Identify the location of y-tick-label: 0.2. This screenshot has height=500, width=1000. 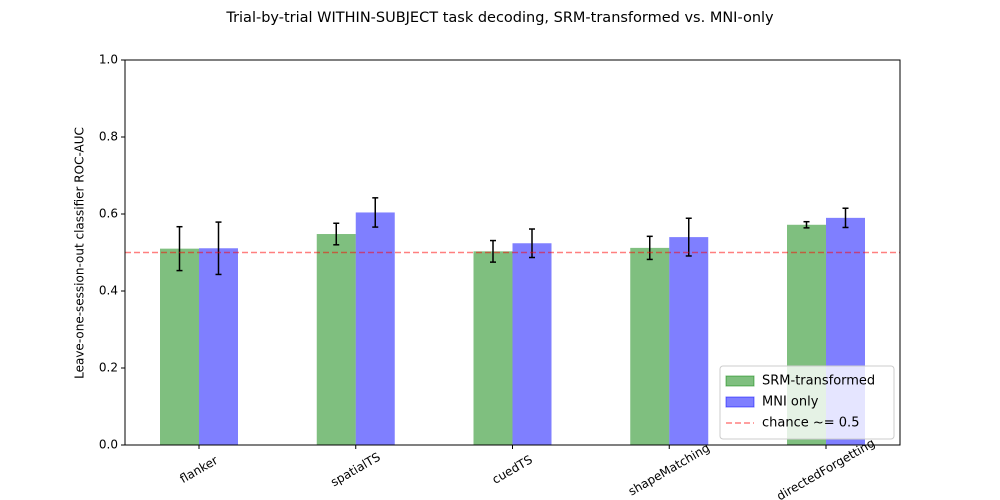
(108, 368).